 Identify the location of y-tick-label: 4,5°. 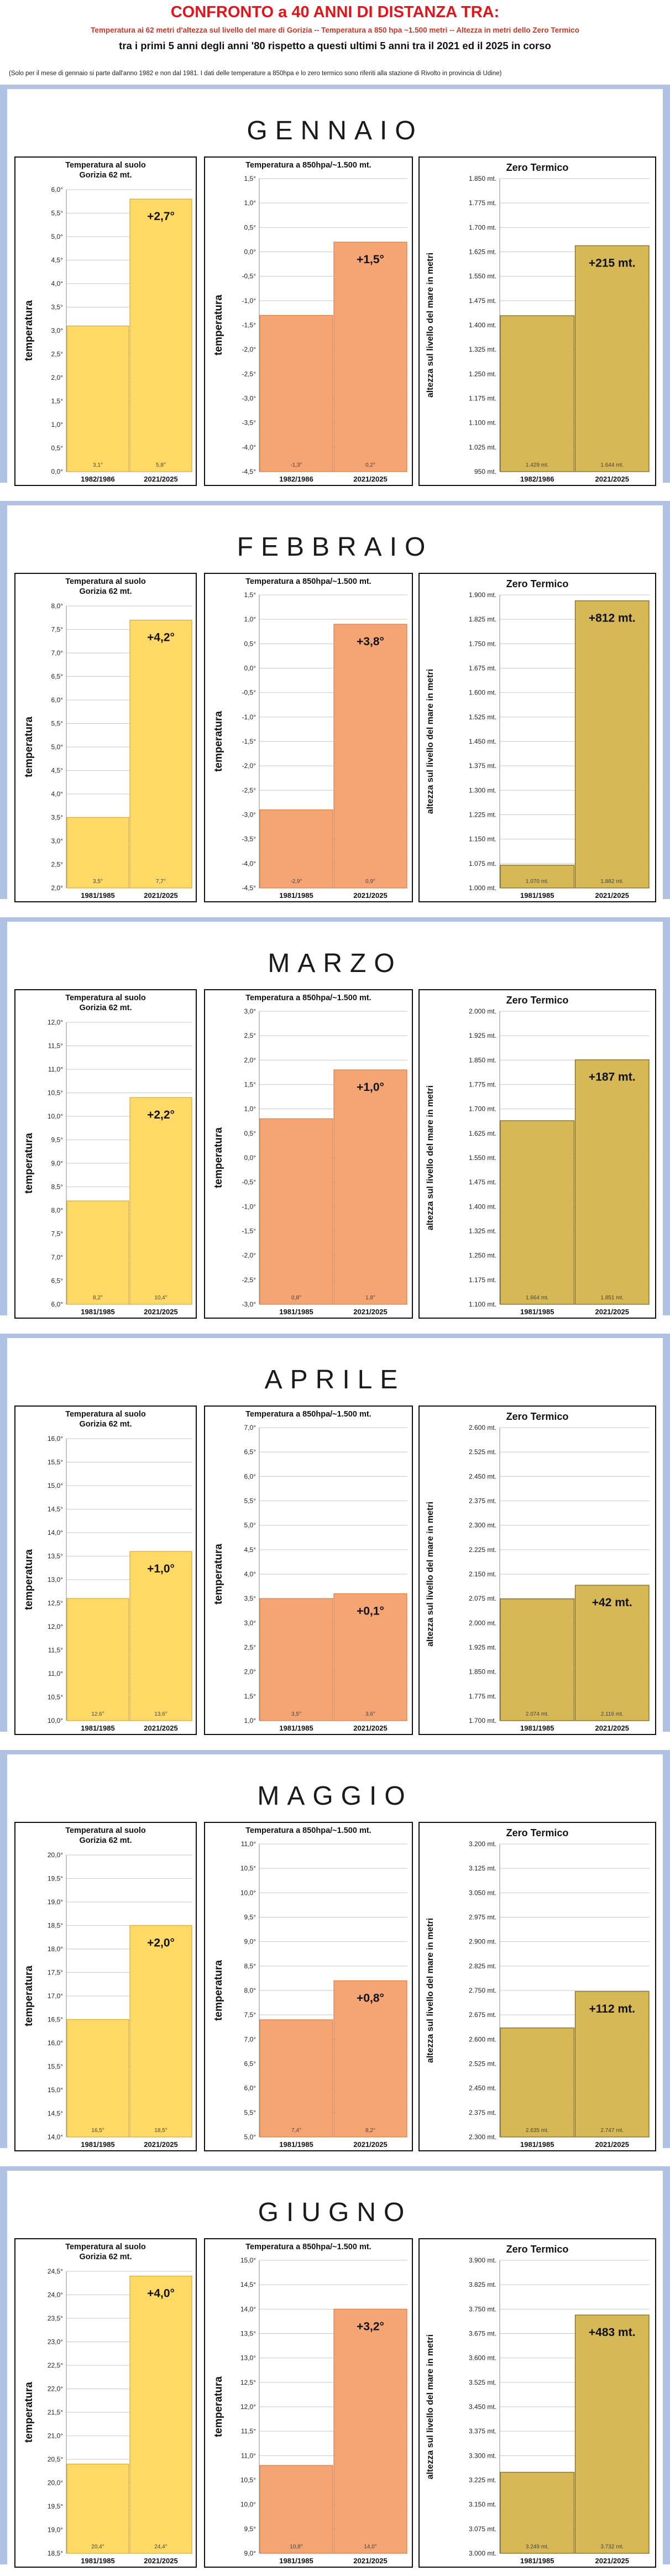
(250, 1550).